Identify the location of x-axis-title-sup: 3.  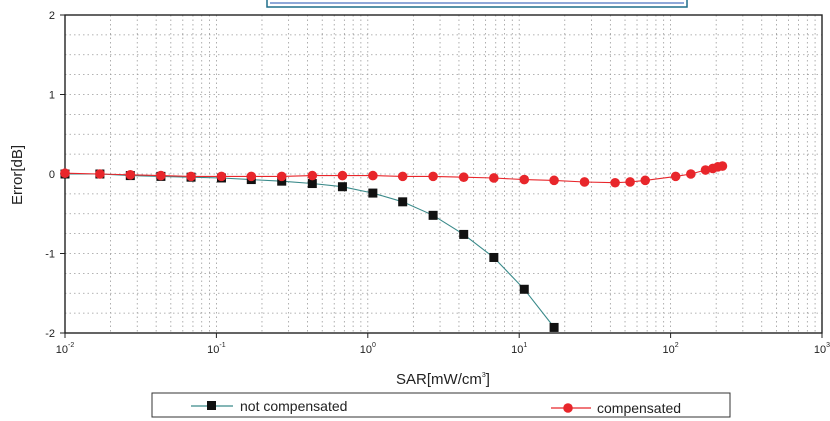
(484, 375).